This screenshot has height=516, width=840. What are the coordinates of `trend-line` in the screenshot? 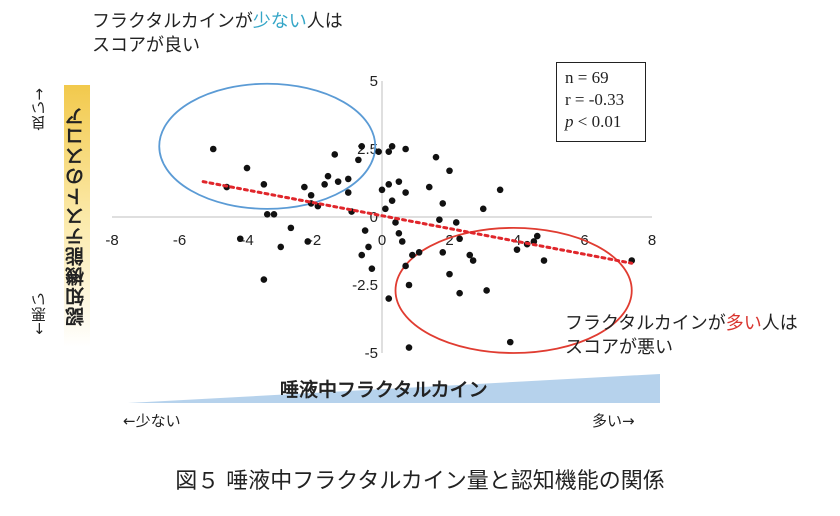 It's located at (417, 222).